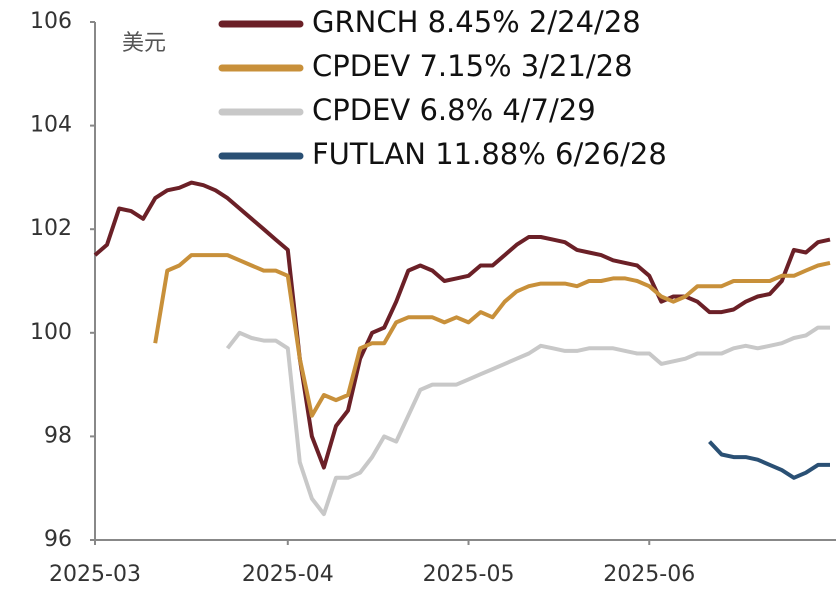 Image resolution: width=838 pixels, height=598 pixels. What do you see at coordinates (476, 22) in the screenshot?
I see `legend-label: GRNCH 8.45% 2/24/28` at bounding box center [476, 22].